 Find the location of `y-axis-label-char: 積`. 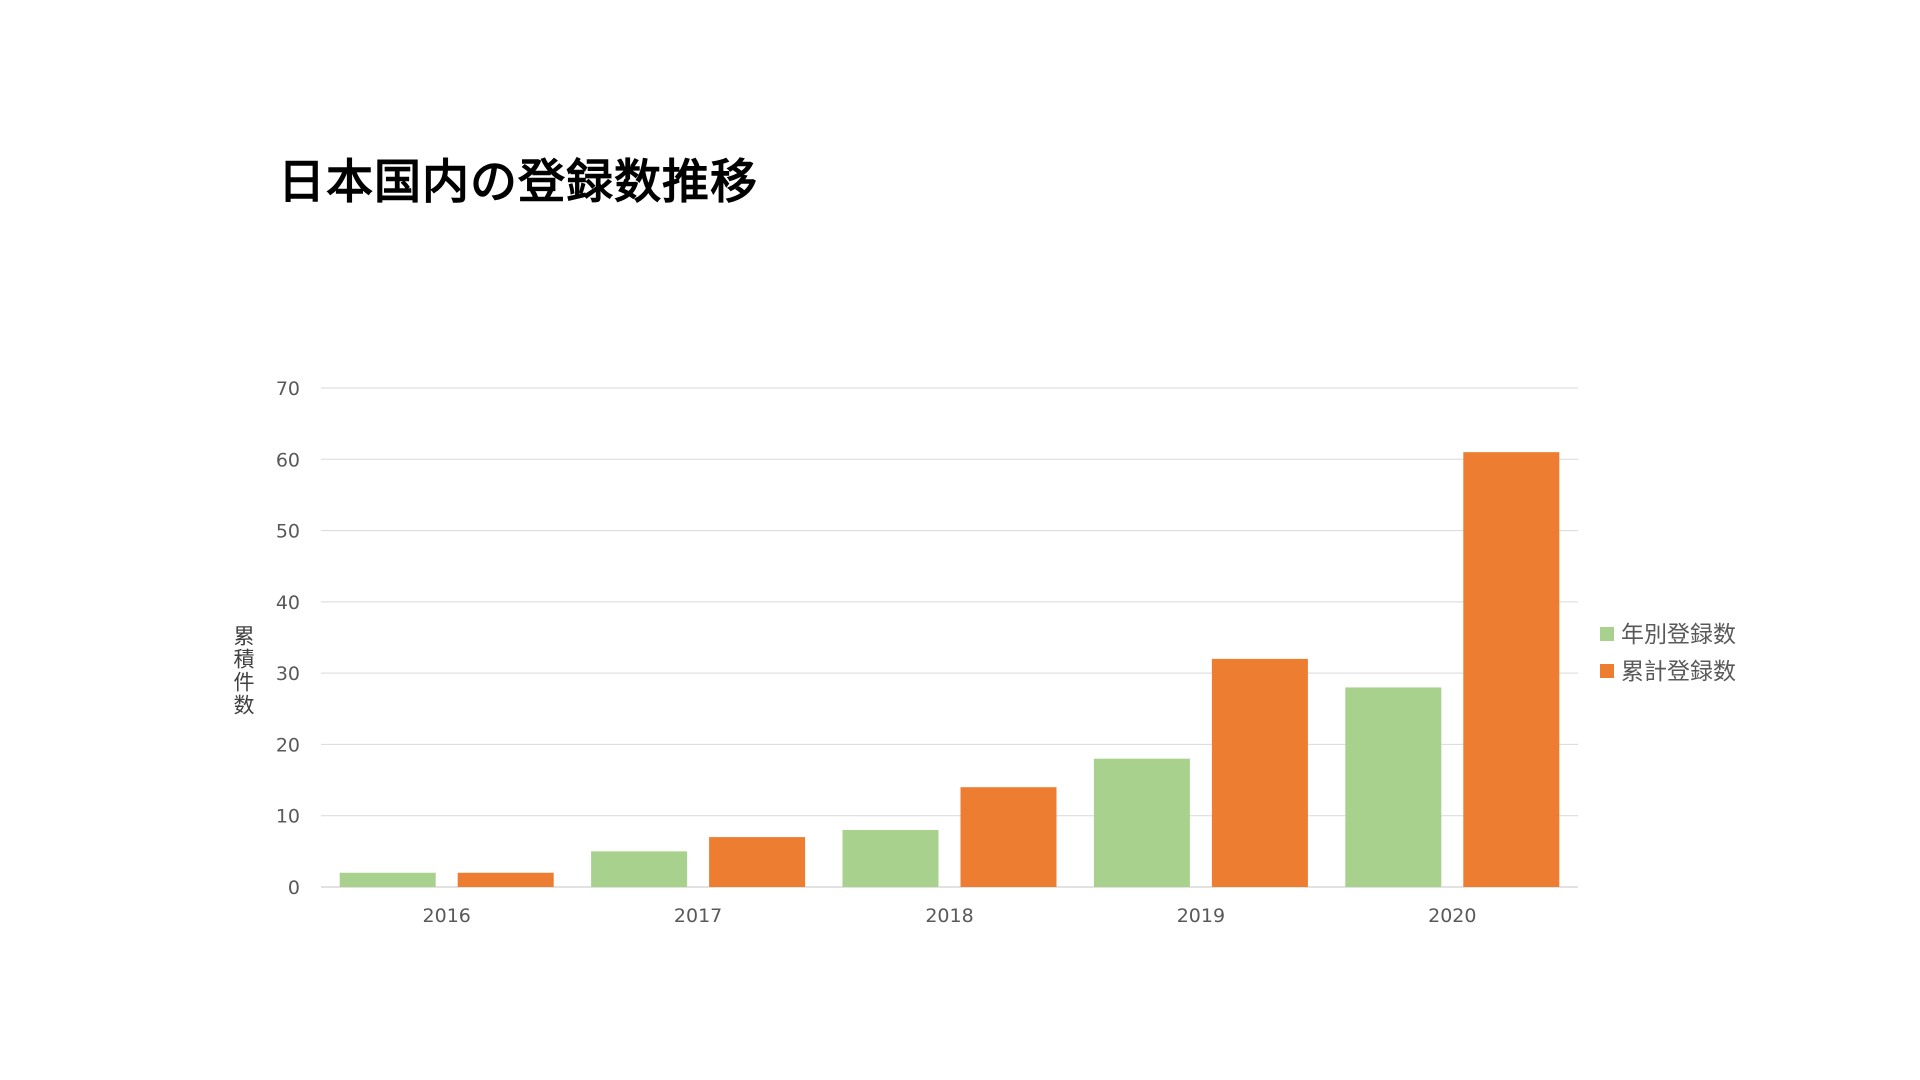

y-axis-label-char: 積 is located at coordinates (244, 660).